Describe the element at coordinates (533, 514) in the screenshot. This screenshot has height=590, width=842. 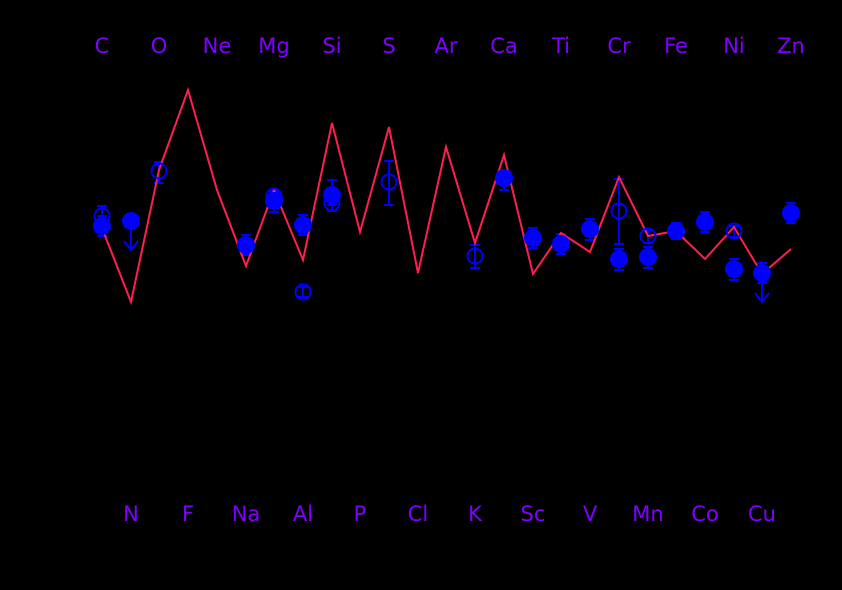
I see `element-label-sc: Sc` at that location.